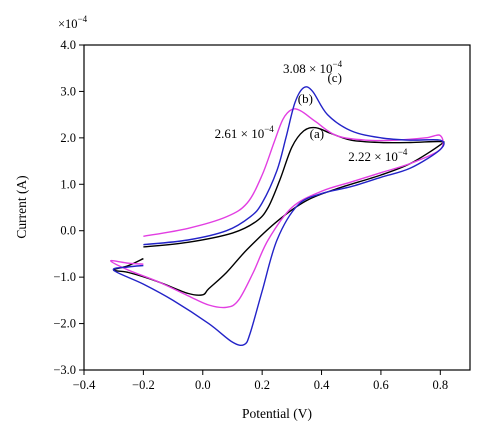 The height and width of the screenshot is (443, 500). Describe the element at coordinates (68, 45) in the screenshot. I see `y-tick-label: 4.0` at that location.